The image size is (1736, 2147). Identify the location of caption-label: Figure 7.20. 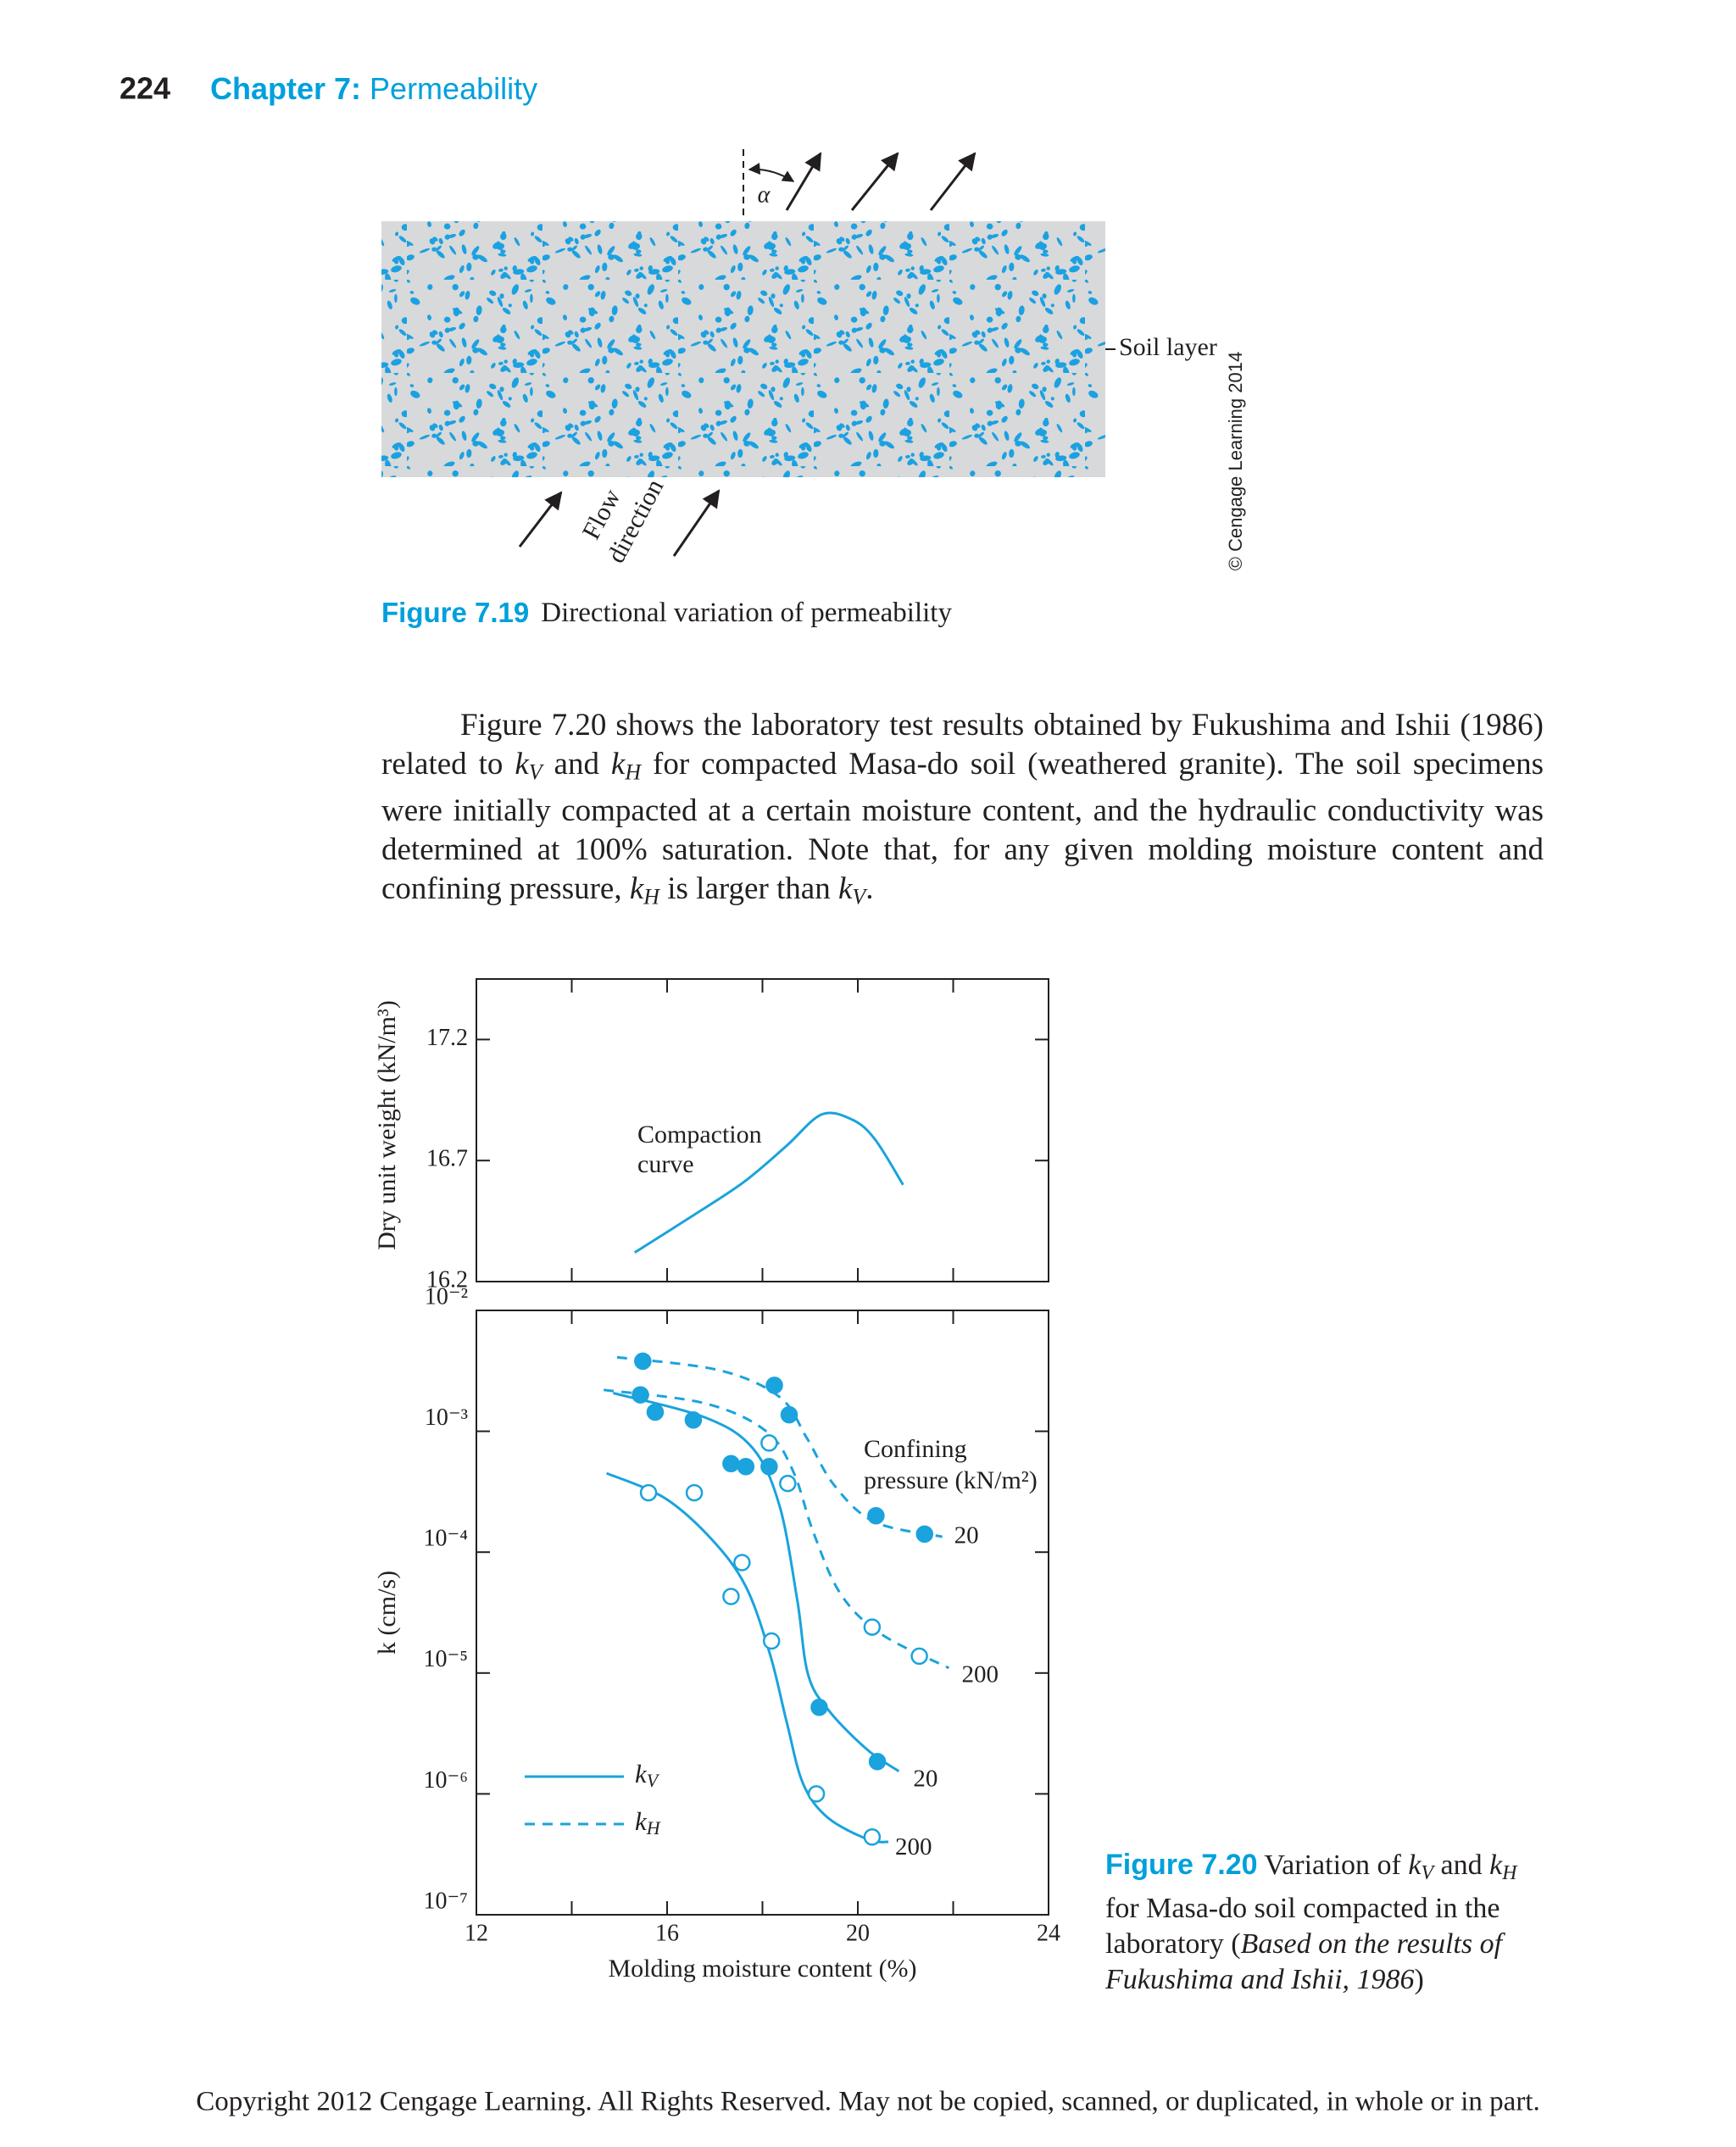
(1181, 1865).